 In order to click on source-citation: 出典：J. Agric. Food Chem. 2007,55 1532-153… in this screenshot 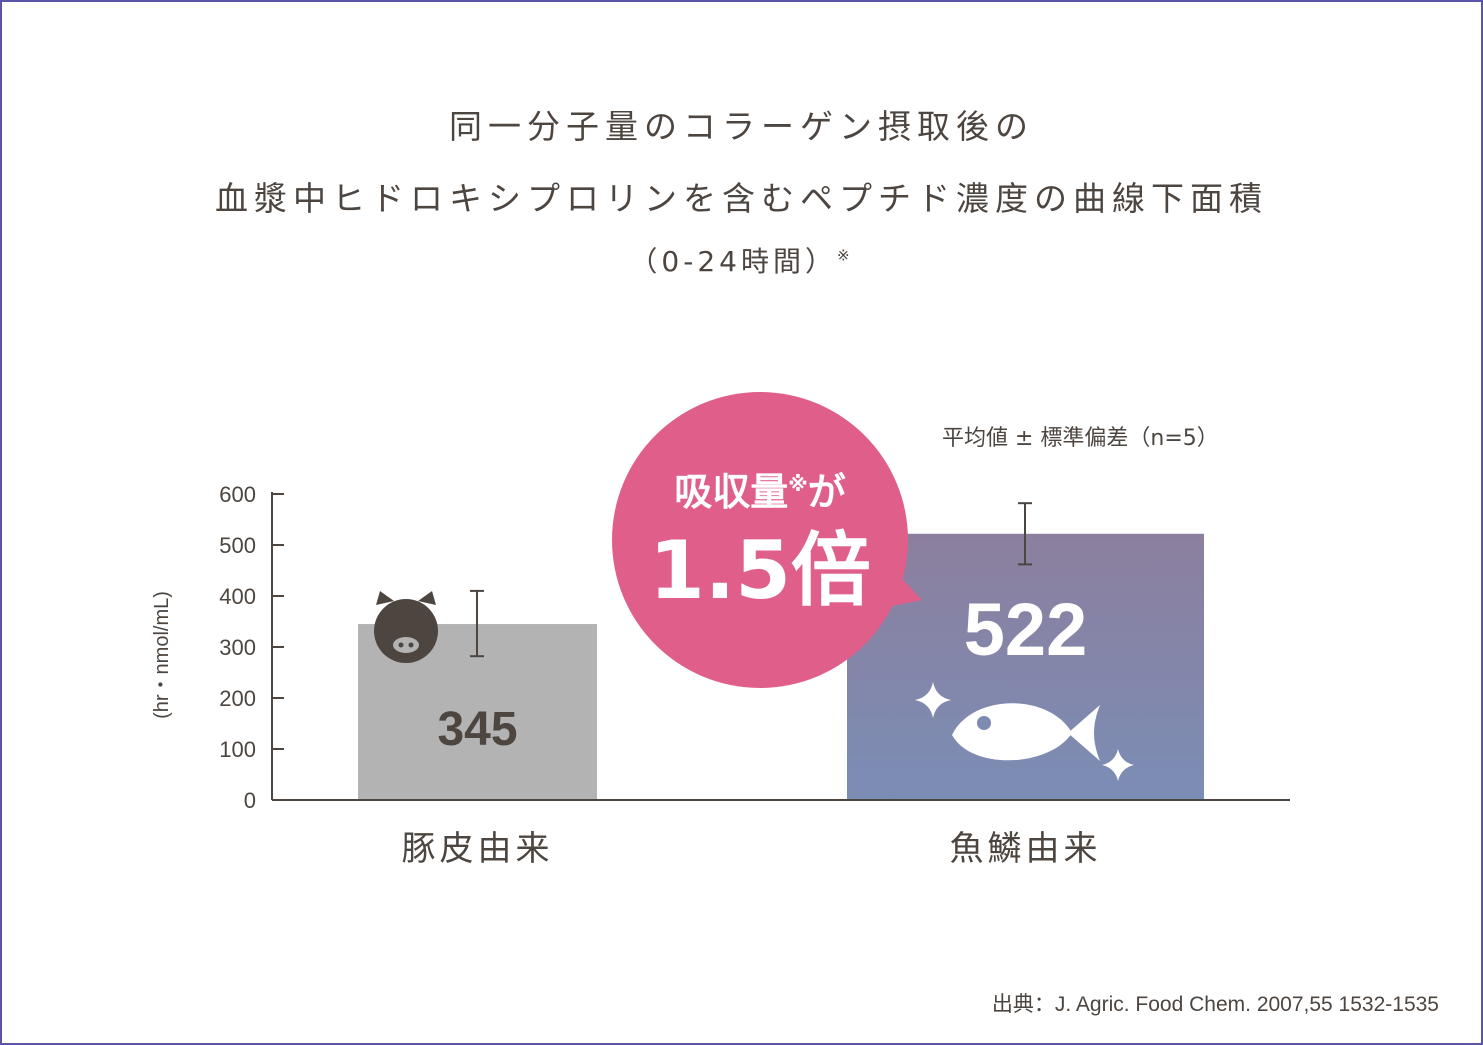, I will do `click(1215, 1004)`.